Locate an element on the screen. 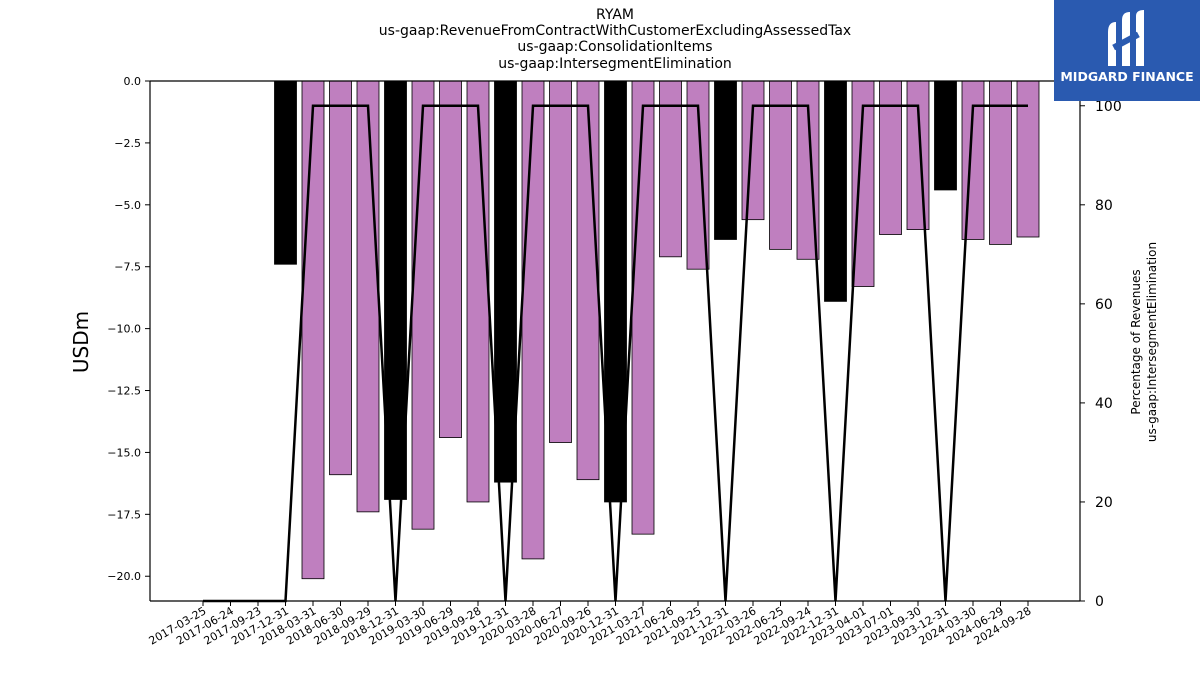  y-tick-label: −17.5 is located at coordinates (124, 514).